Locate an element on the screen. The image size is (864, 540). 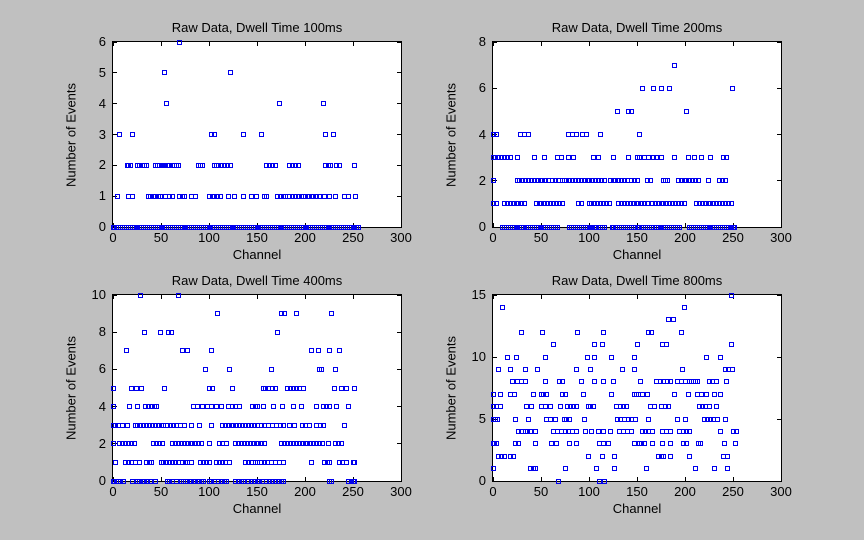
y-tick-label: 0 is located at coordinates (102, 226).